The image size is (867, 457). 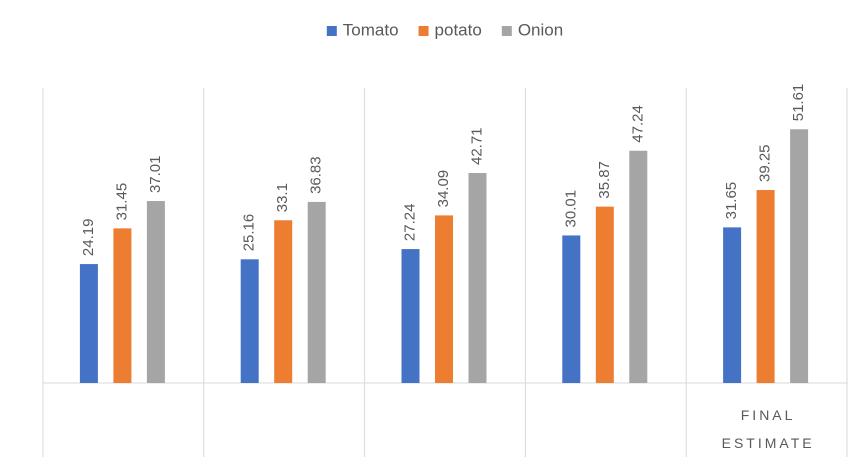 I want to click on x-tick-label: FINAL ESTIMATE, so click(x=768, y=429).